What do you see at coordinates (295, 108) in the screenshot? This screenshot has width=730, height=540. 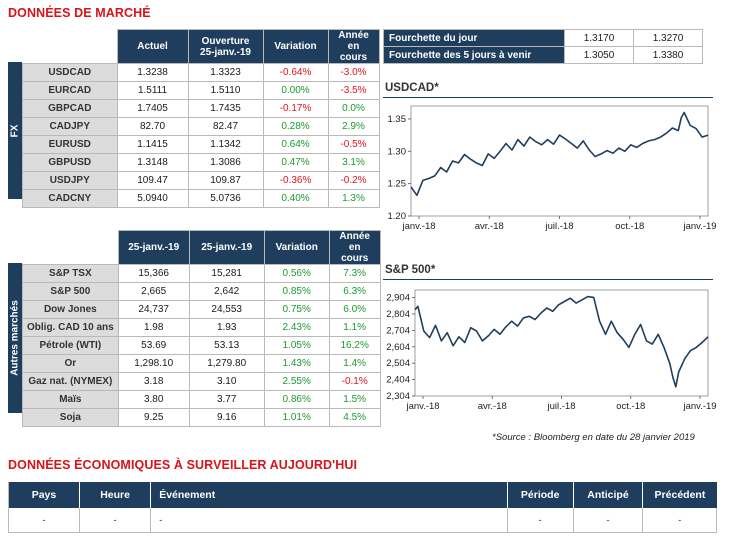 I see `row-variation: -0.17%` at bounding box center [295, 108].